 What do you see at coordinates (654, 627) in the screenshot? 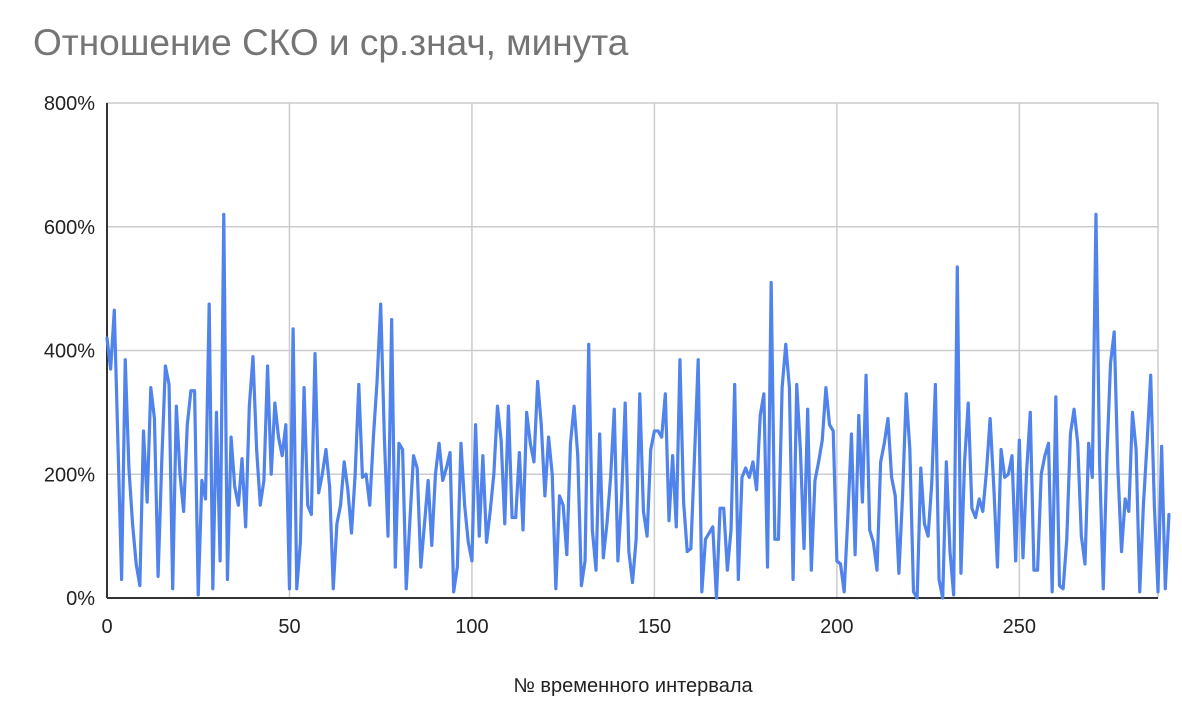
I see `x-tick-label: 150` at bounding box center [654, 627].